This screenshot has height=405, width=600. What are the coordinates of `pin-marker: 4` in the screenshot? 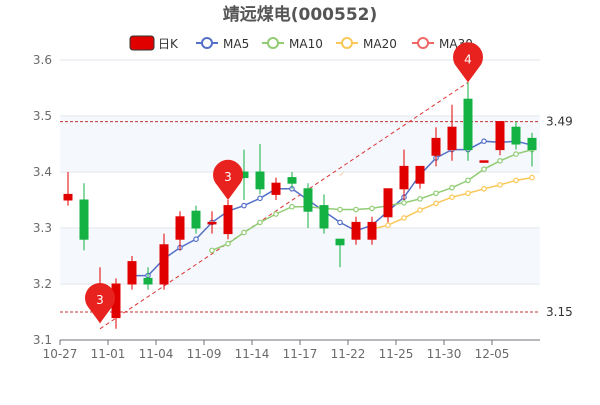 It's located at (468, 62).